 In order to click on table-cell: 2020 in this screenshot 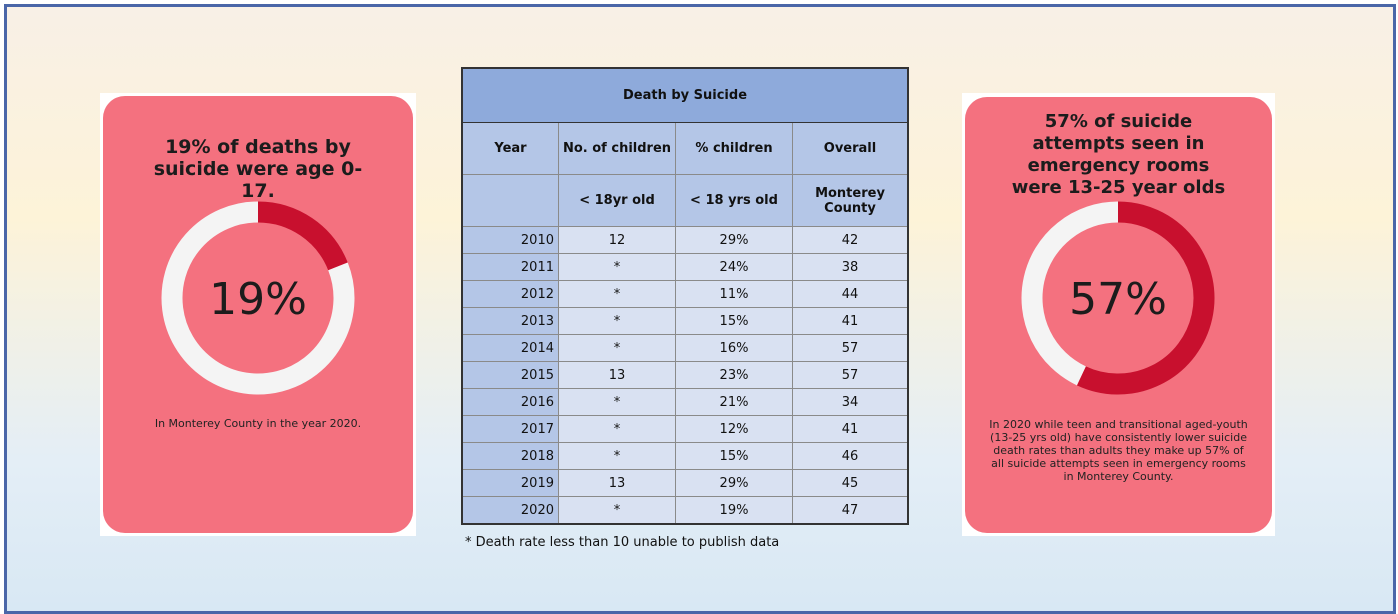, I will do `click(510, 510)`.